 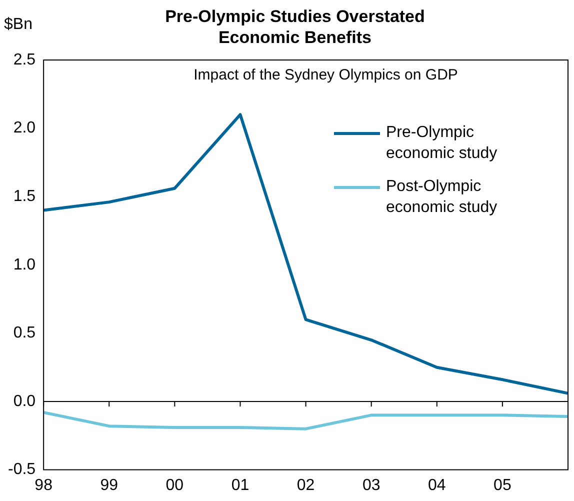 I want to click on y-tick-label: 2.5, so click(x=24, y=59).